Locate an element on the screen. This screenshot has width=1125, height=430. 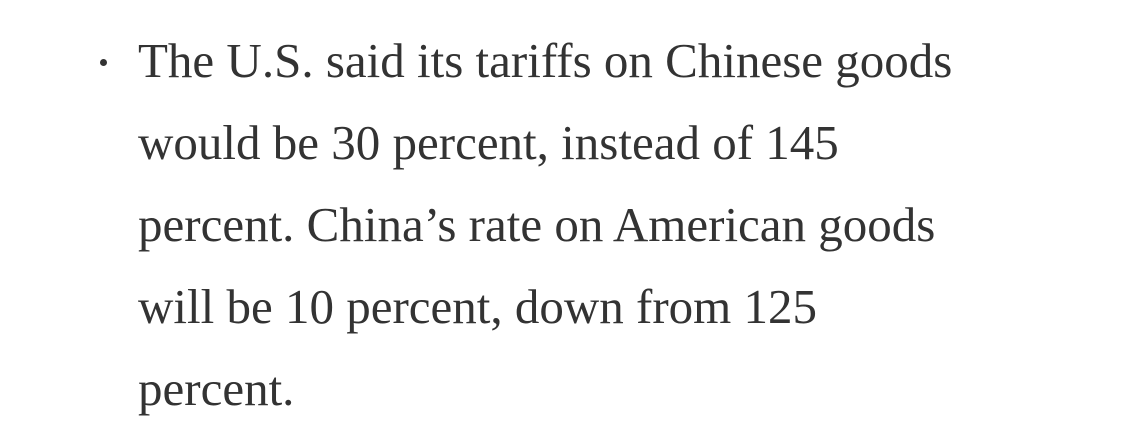
text-line: percent. is located at coordinates (216, 388).